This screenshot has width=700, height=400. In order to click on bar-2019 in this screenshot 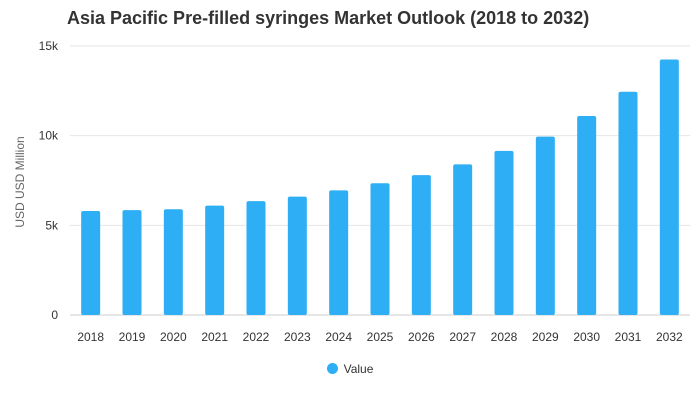, I will do `click(132, 262)`.